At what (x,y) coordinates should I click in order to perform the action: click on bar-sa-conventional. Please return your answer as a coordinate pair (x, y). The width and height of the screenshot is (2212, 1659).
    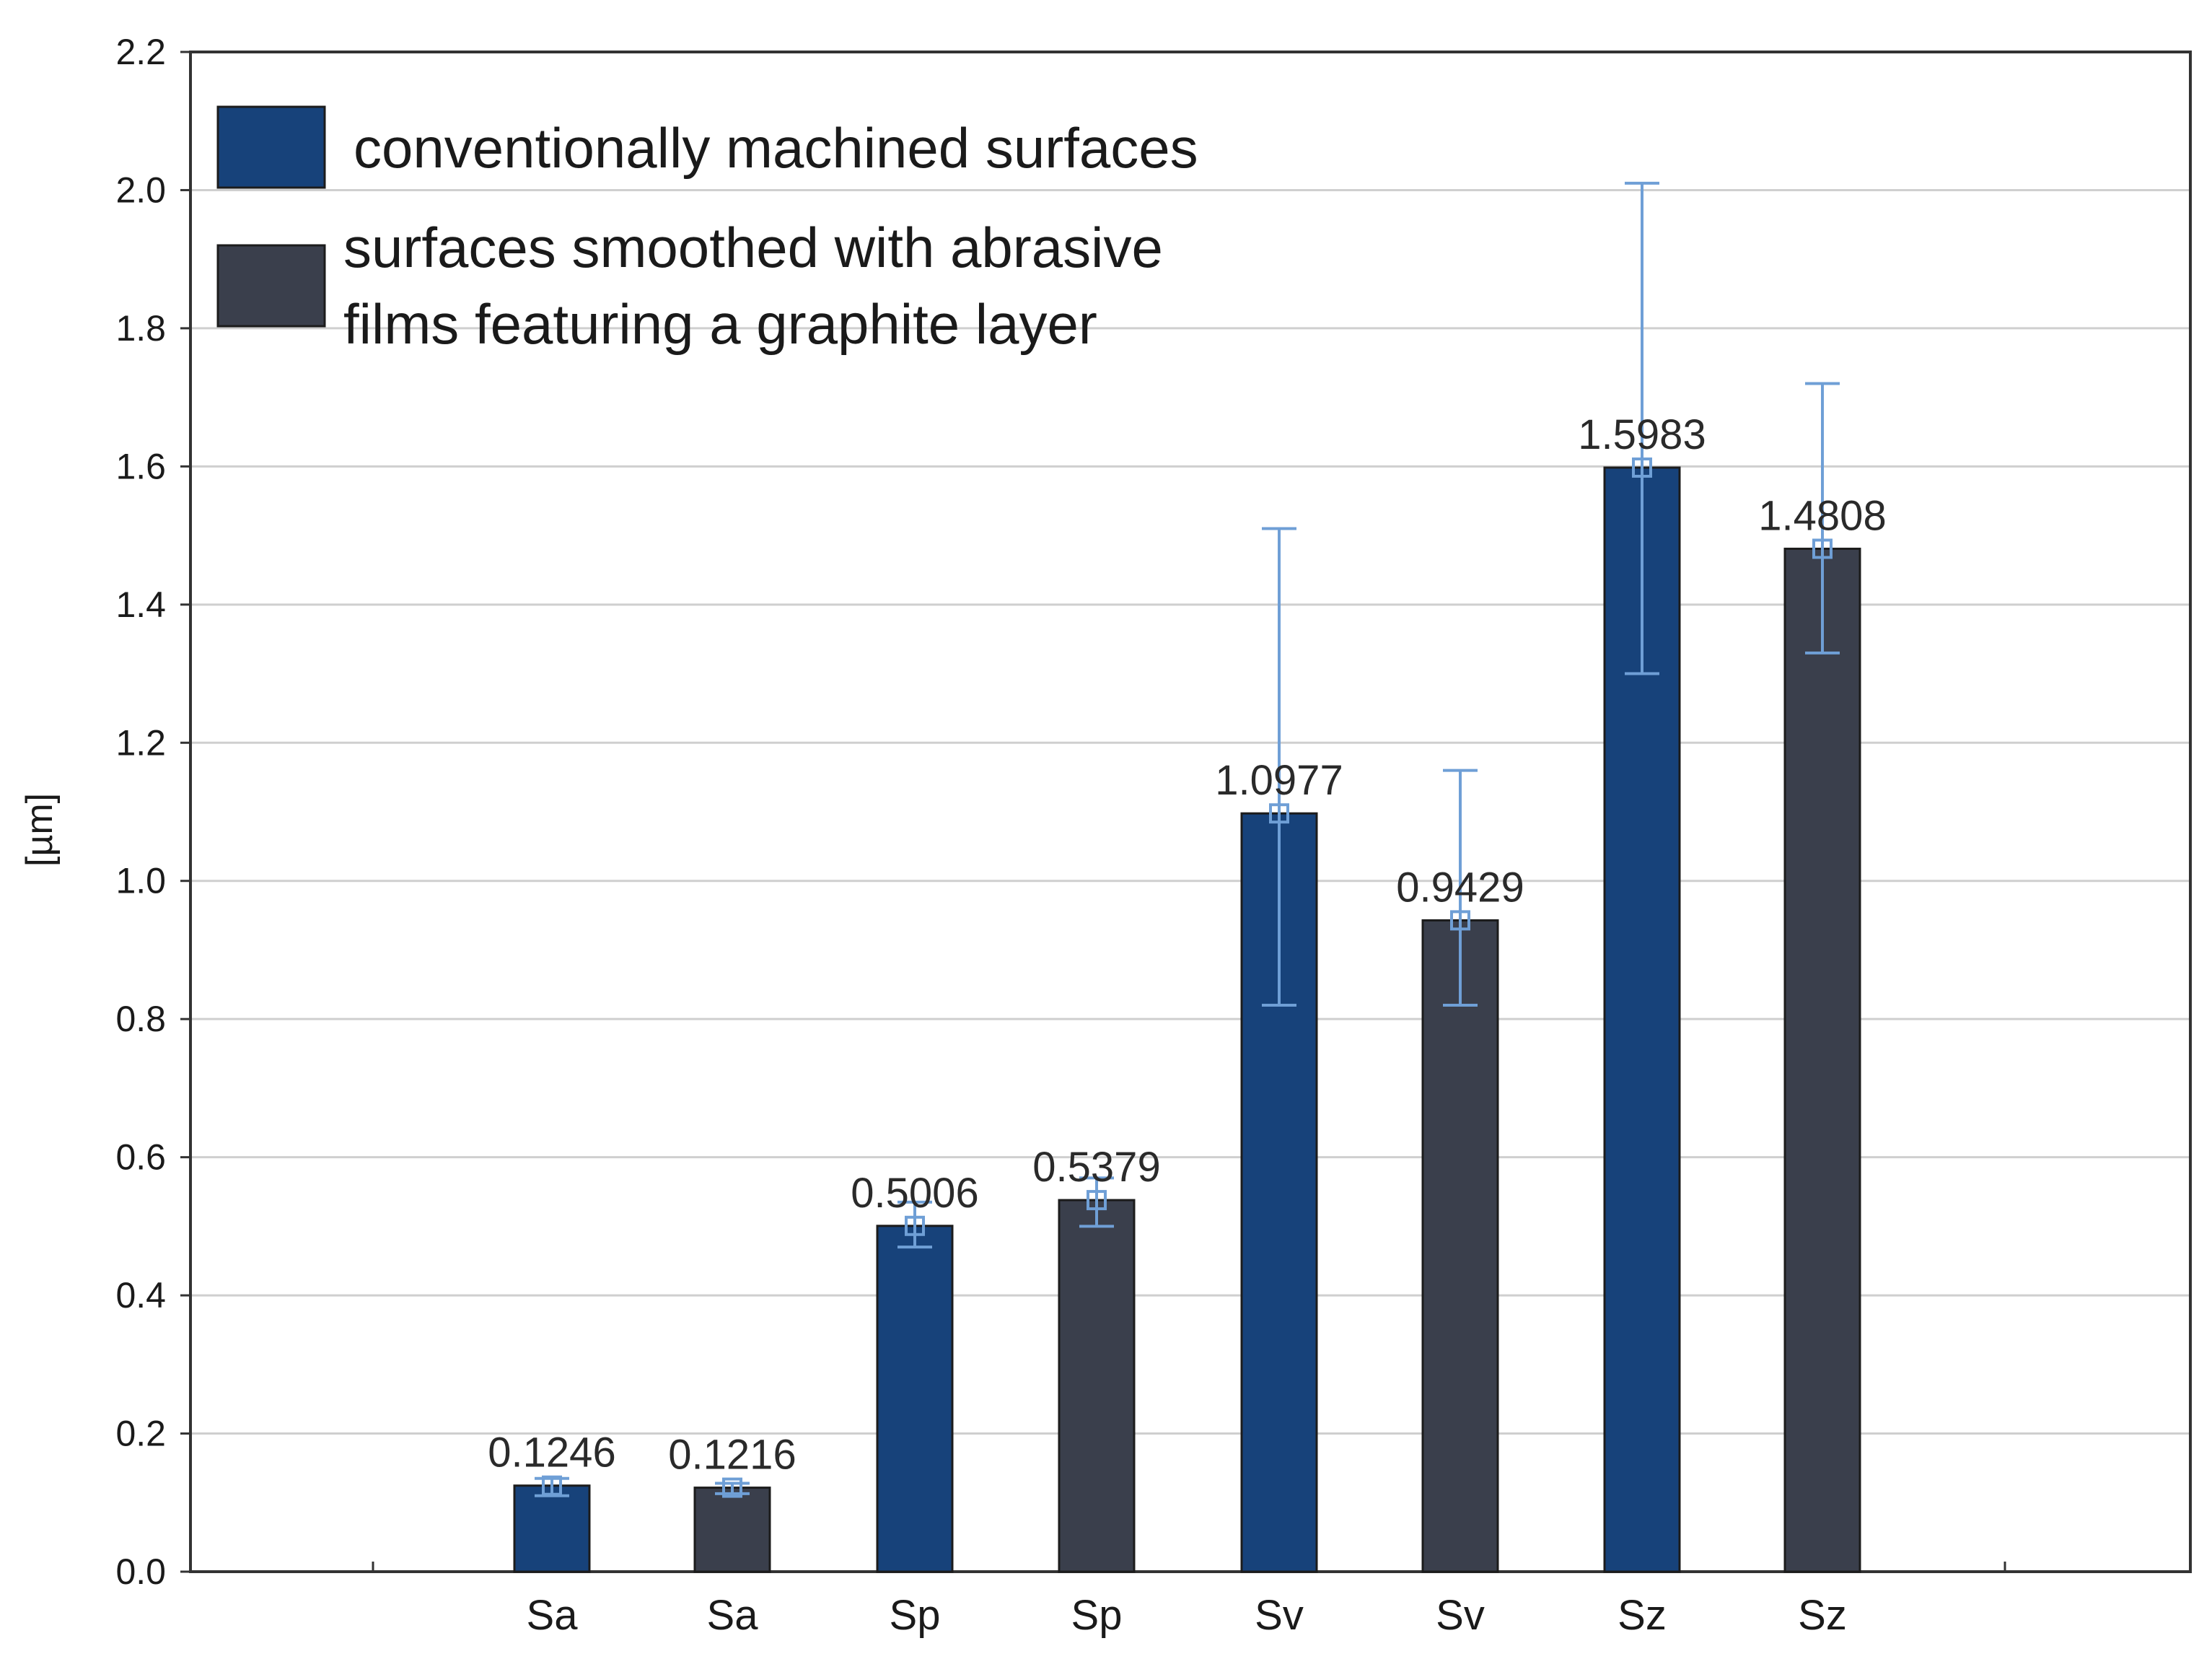
    Looking at the image, I should click on (552, 1528).